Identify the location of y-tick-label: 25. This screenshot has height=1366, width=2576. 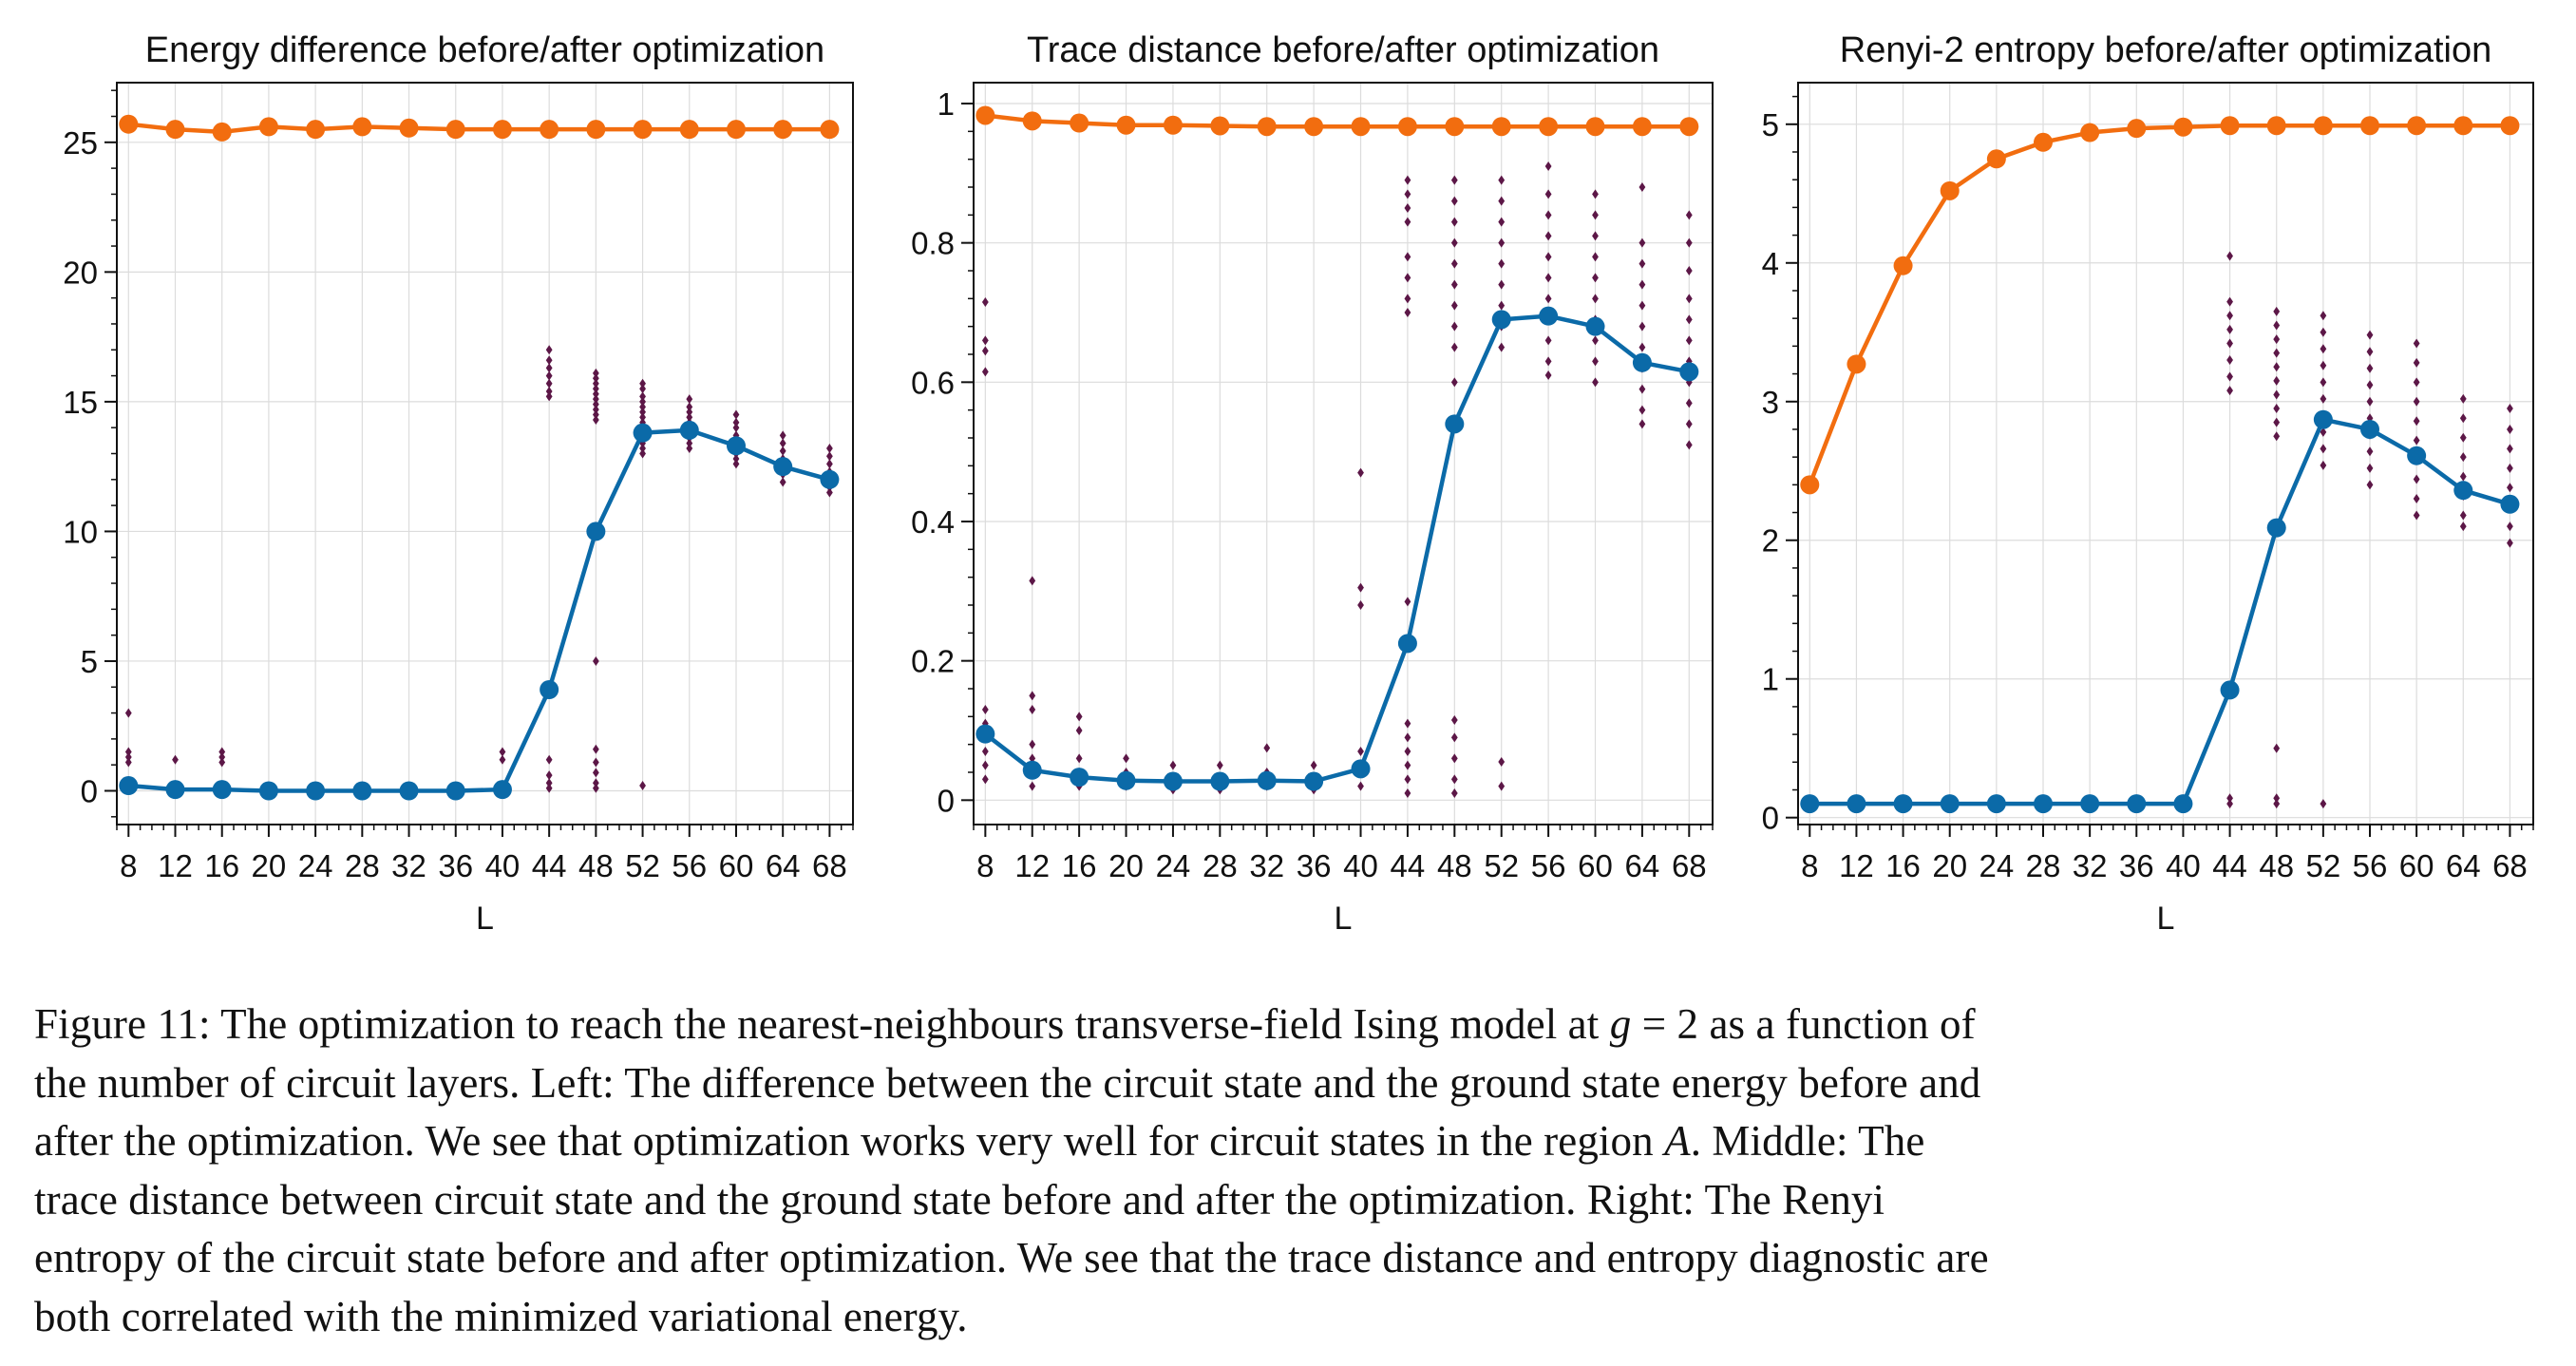
(80, 143).